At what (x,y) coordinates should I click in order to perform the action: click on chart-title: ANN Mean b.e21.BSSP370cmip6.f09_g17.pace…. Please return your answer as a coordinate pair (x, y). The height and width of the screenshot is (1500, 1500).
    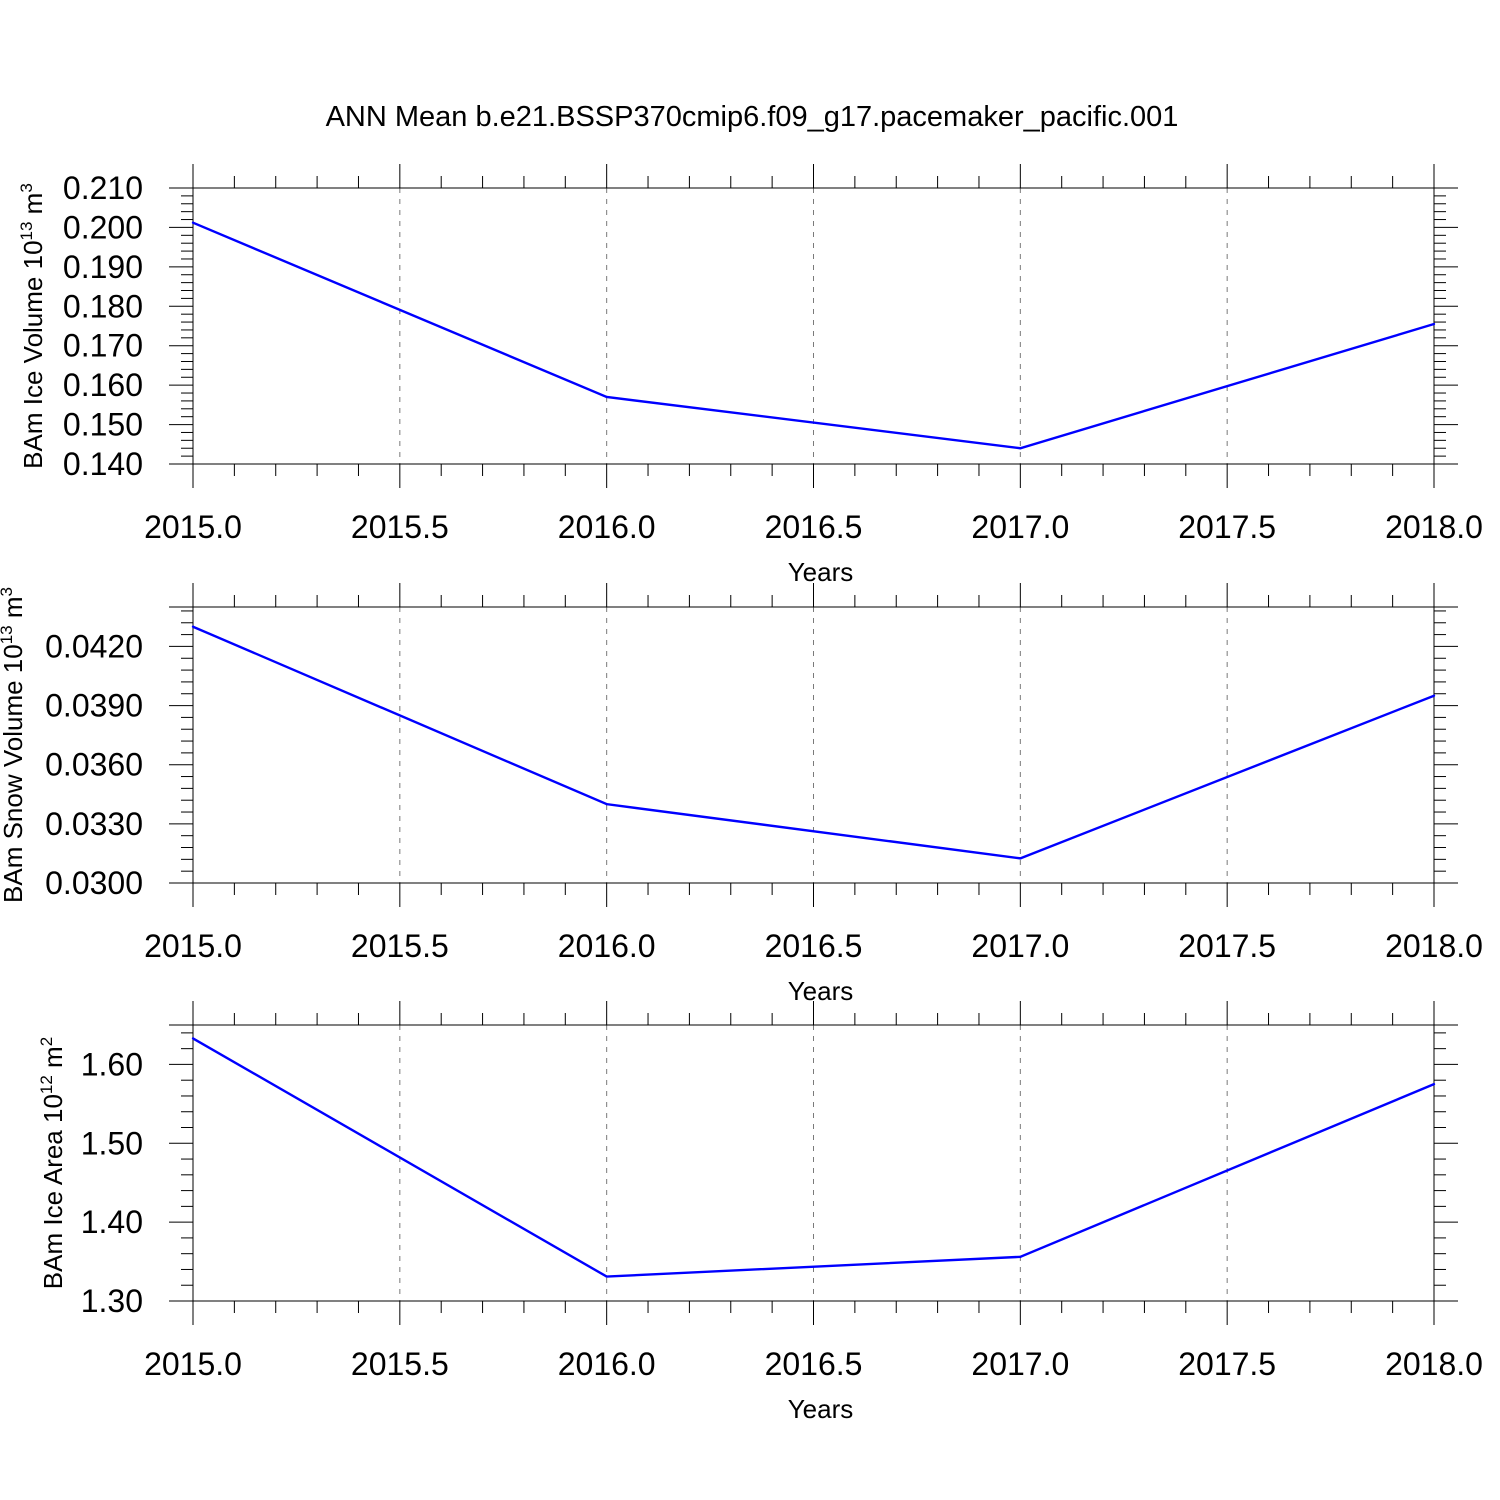
    Looking at the image, I should click on (752, 117).